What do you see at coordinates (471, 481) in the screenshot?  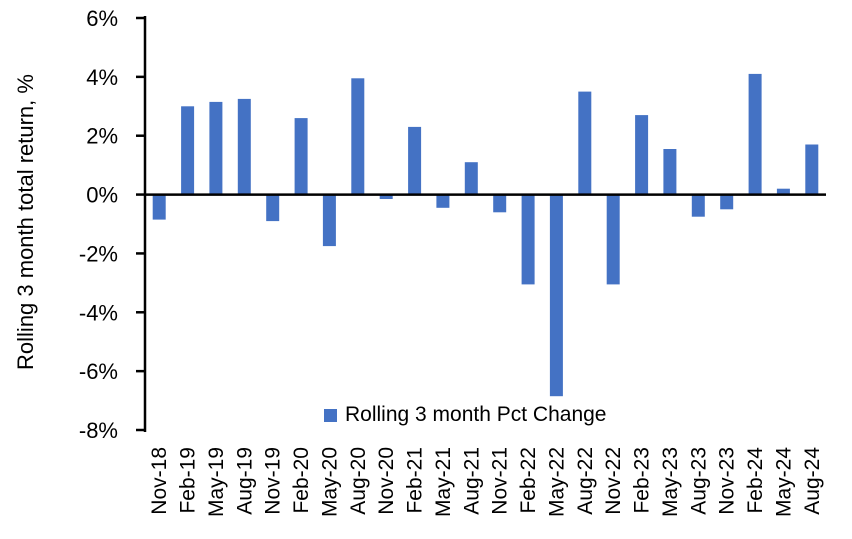 I see `x-axis-label: Aug-21` at bounding box center [471, 481].